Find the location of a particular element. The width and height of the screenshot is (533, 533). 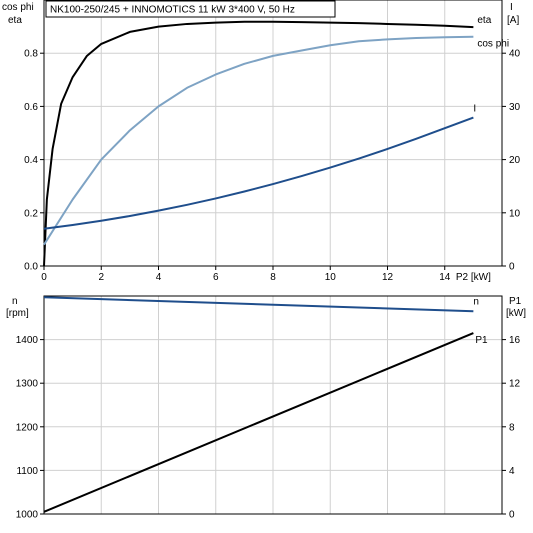

x-tick-label: 12 is located at coordinates (388, 277).